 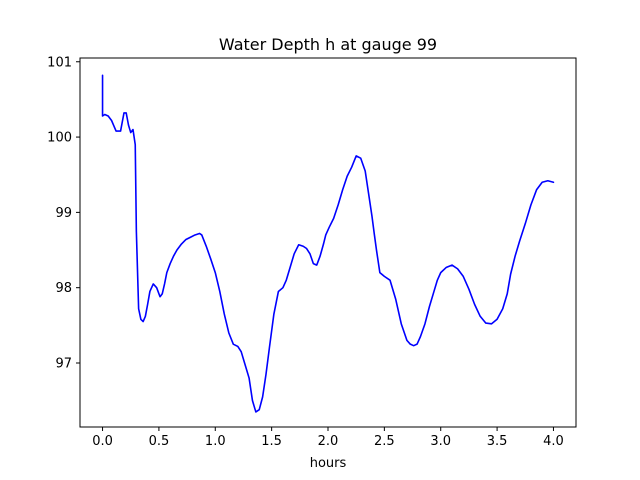 What do you see at coordinates (59, 62) in the screenshot?
I see `y-tick-label: 101` at bounding box center [59, 62].